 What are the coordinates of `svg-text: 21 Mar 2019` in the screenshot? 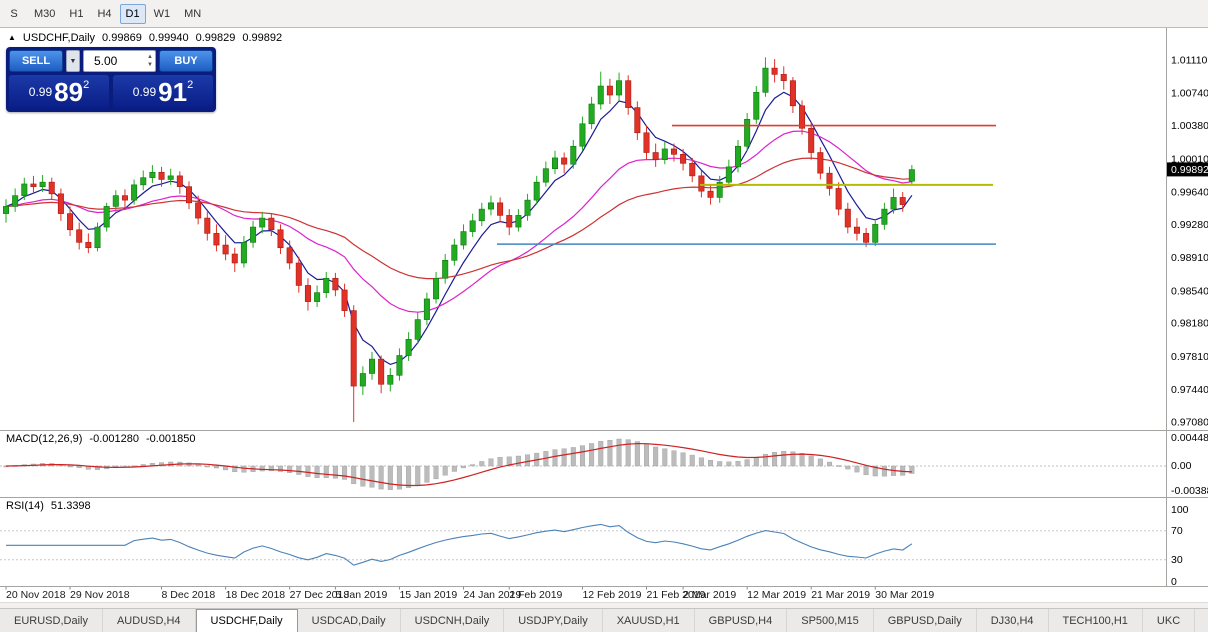 It's located at (840, 595).